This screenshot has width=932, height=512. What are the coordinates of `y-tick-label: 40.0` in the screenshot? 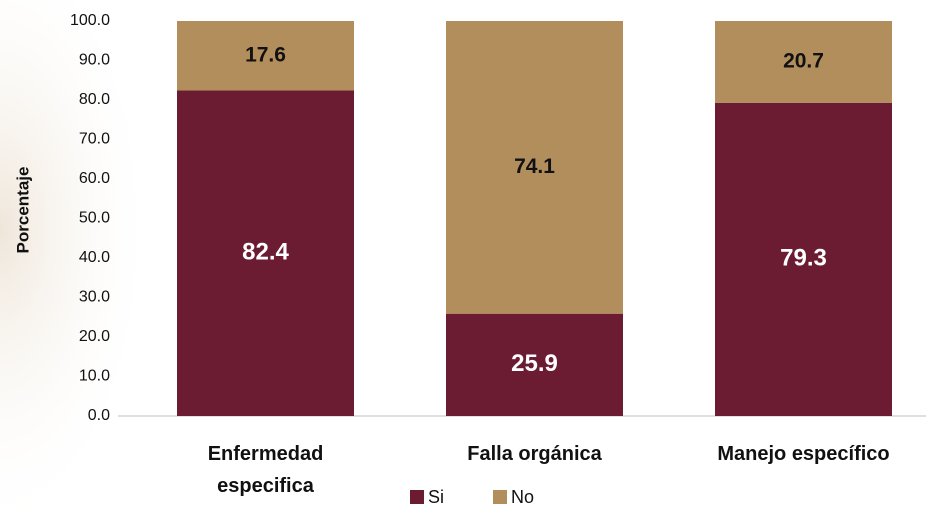 It's located at (94, 257).